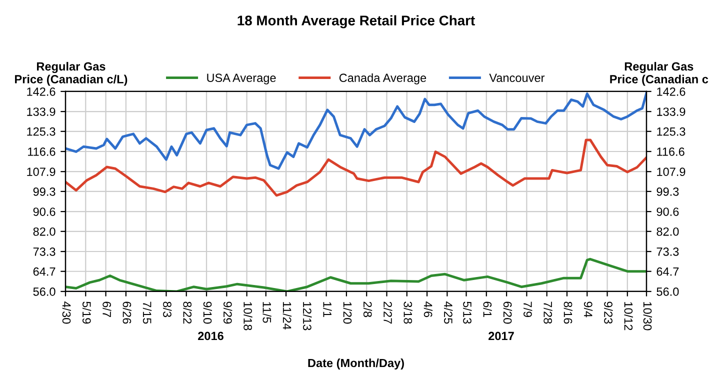 The width and height of the screenshot is (712, 381). Describe the element at coordinates (127, 313) in the screenshot. I see `x-tick-label: 6/26` at that location.